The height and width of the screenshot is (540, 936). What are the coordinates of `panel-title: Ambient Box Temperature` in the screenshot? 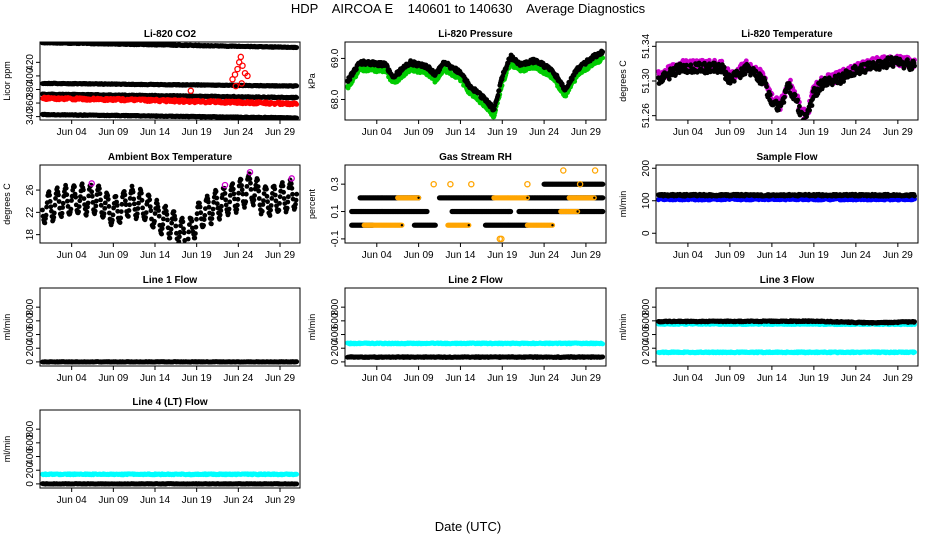 It's located at (170, 157).